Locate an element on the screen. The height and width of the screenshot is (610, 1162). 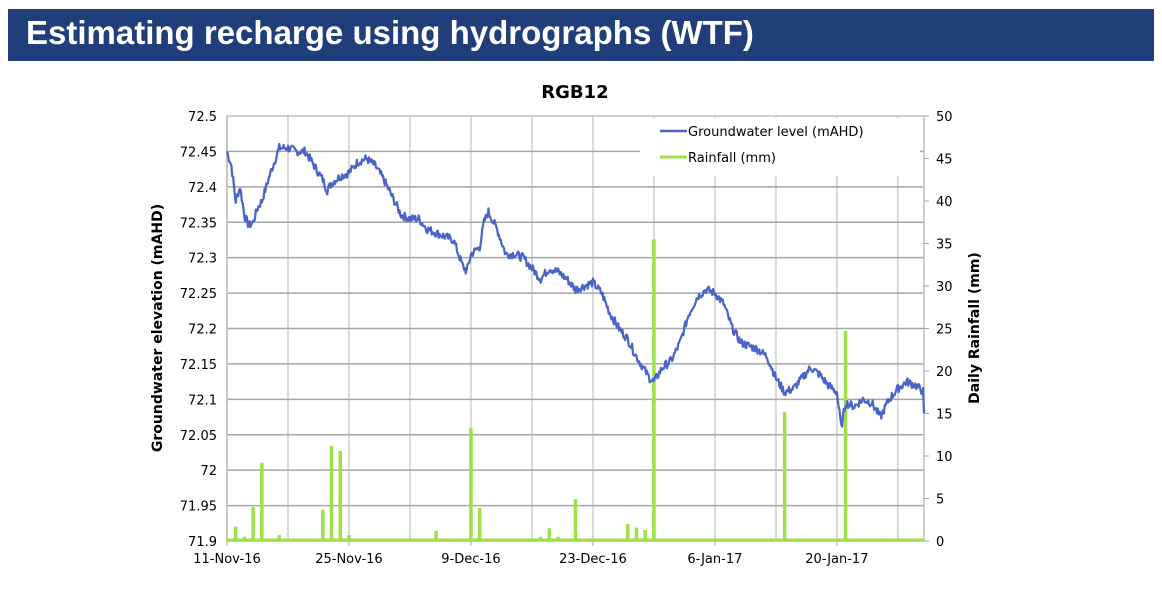
right-tick-label: 35 is located at coordinates (944, 245).